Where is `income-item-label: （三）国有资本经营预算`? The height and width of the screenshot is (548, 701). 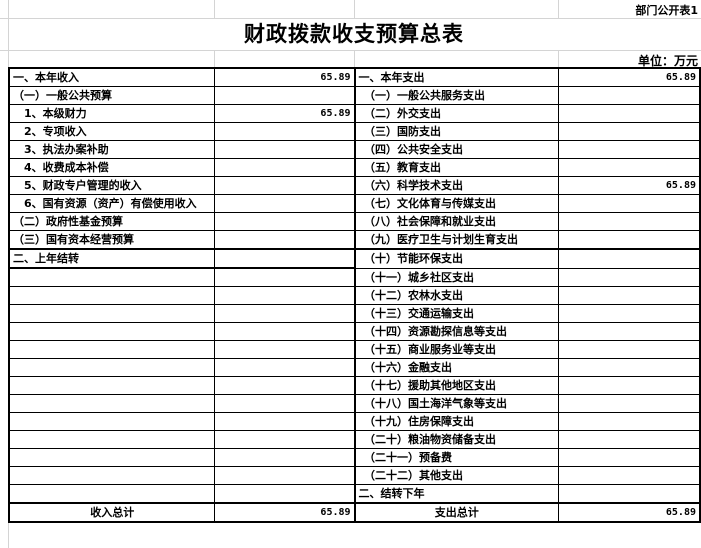
income-item-label: （三）国有资本经营预算 is located at coordinates (112, 240).